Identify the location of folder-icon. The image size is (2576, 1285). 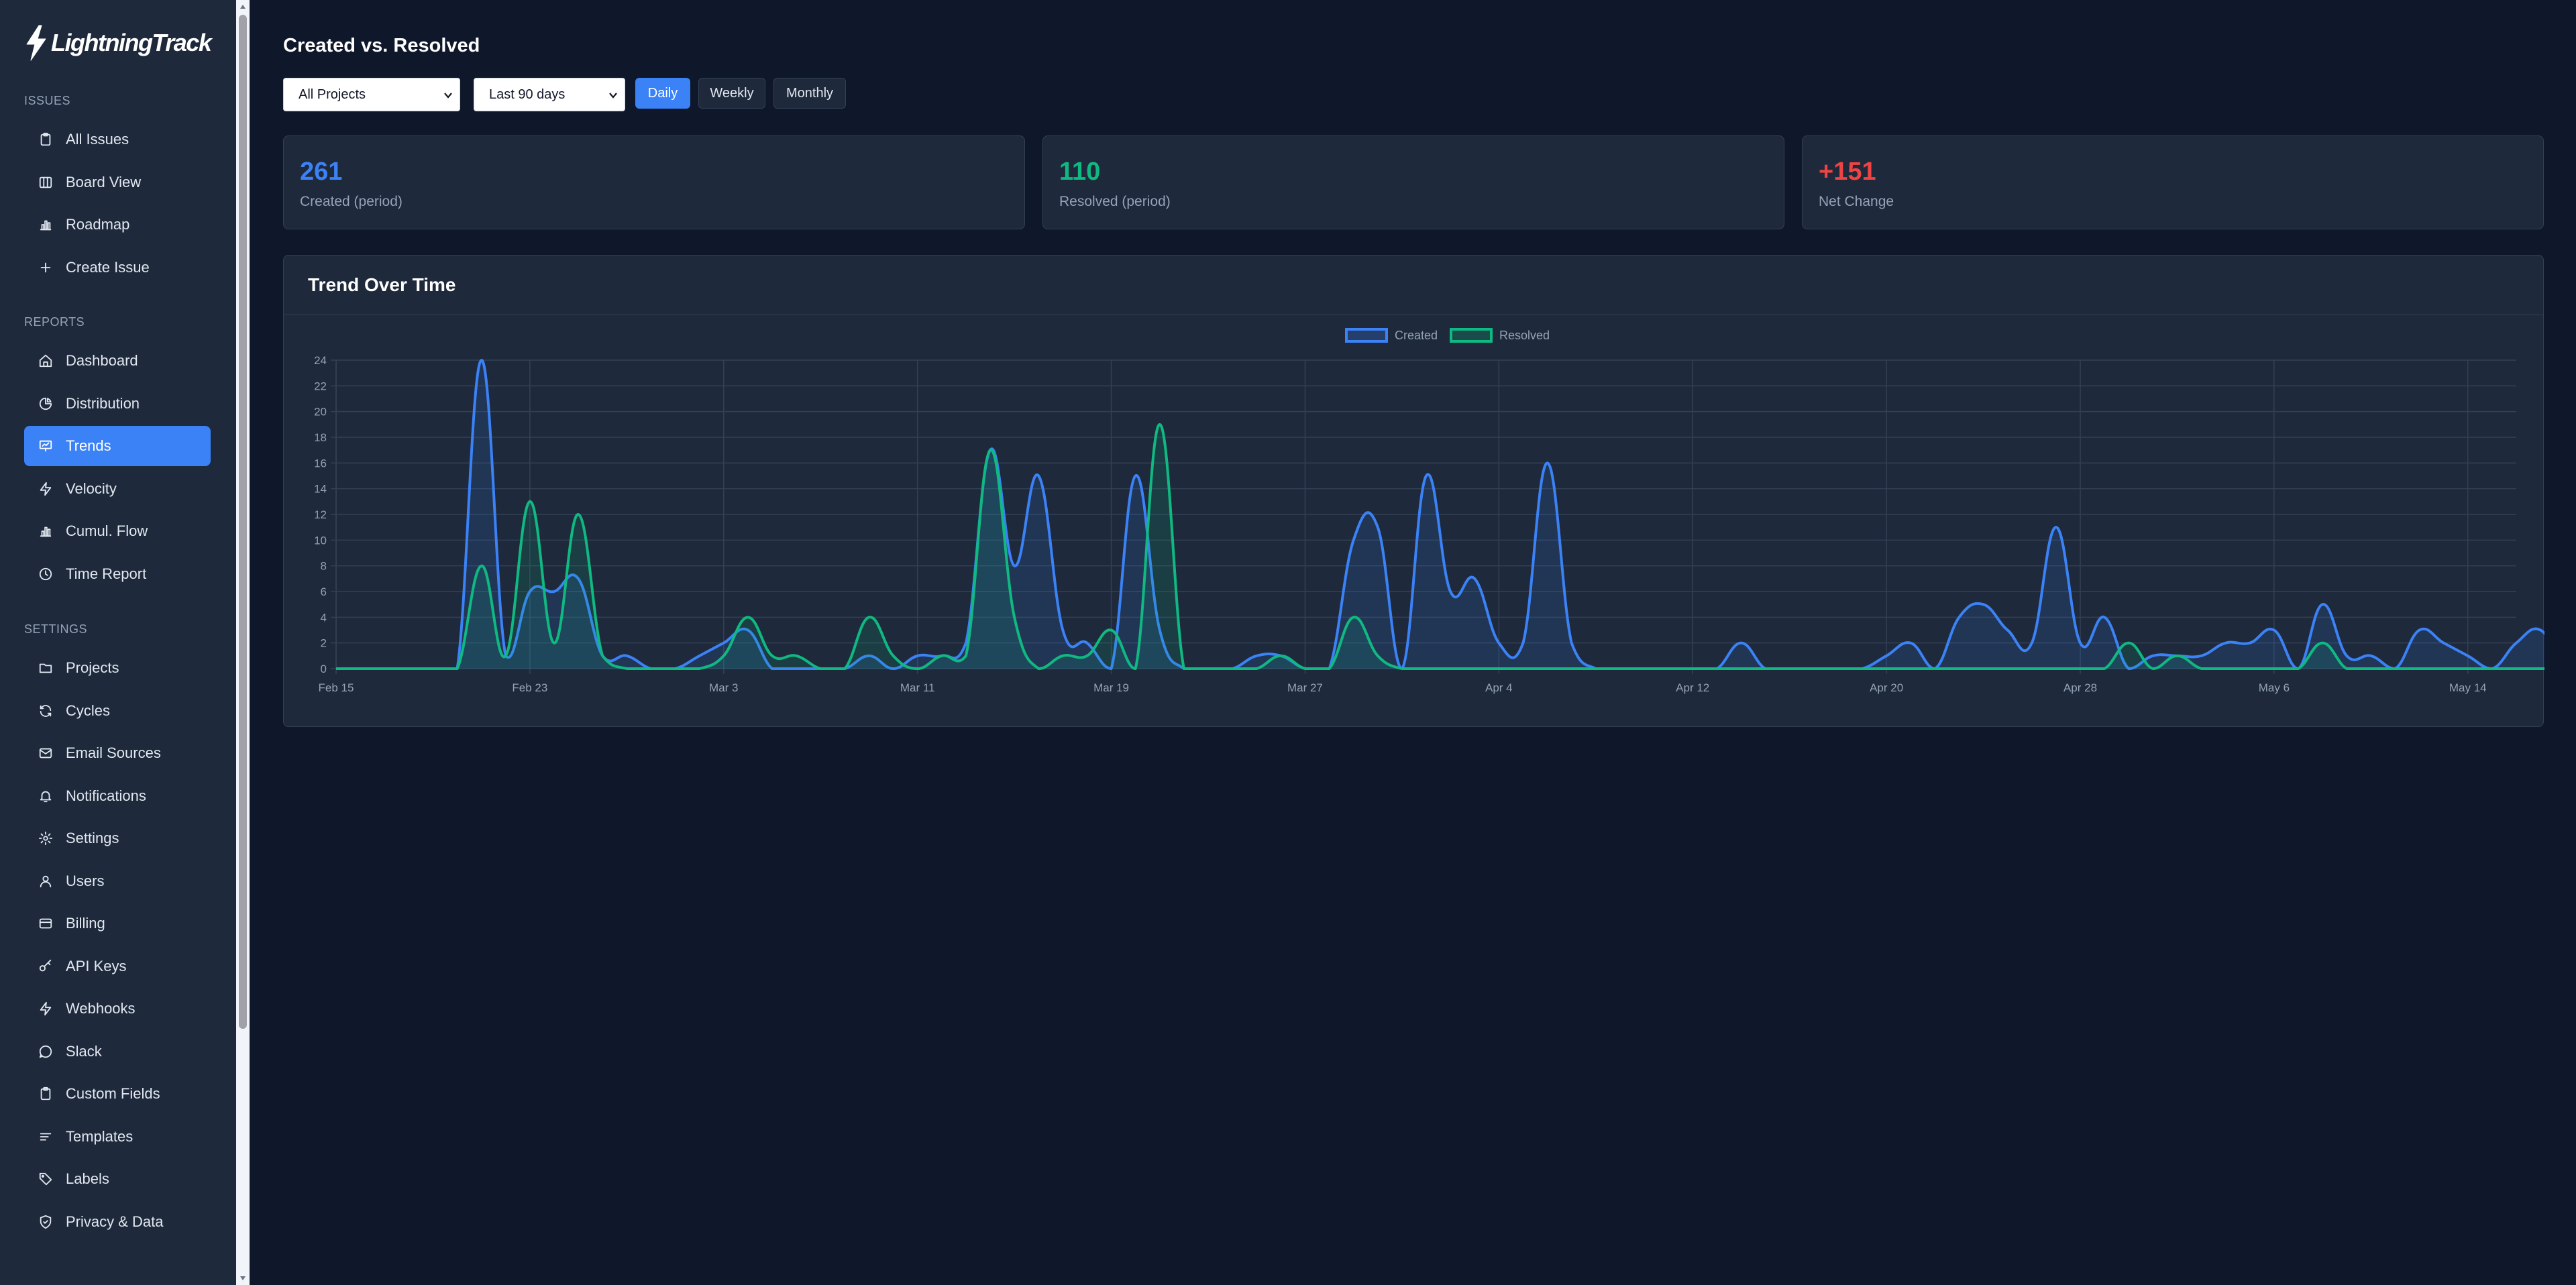
(46, 668).